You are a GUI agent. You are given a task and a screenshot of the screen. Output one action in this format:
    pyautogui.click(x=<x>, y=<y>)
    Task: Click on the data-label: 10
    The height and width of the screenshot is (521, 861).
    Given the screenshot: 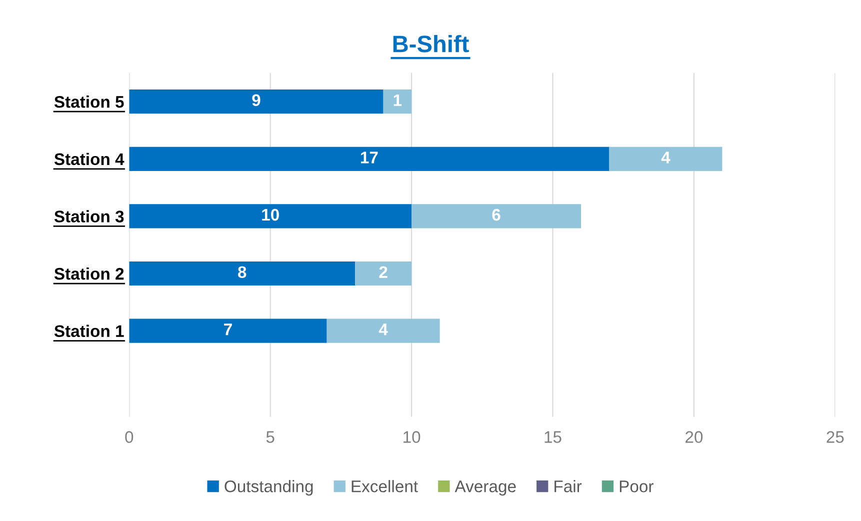 What is the action you would take?
    pyautogui.click(x=270, y=214)
    